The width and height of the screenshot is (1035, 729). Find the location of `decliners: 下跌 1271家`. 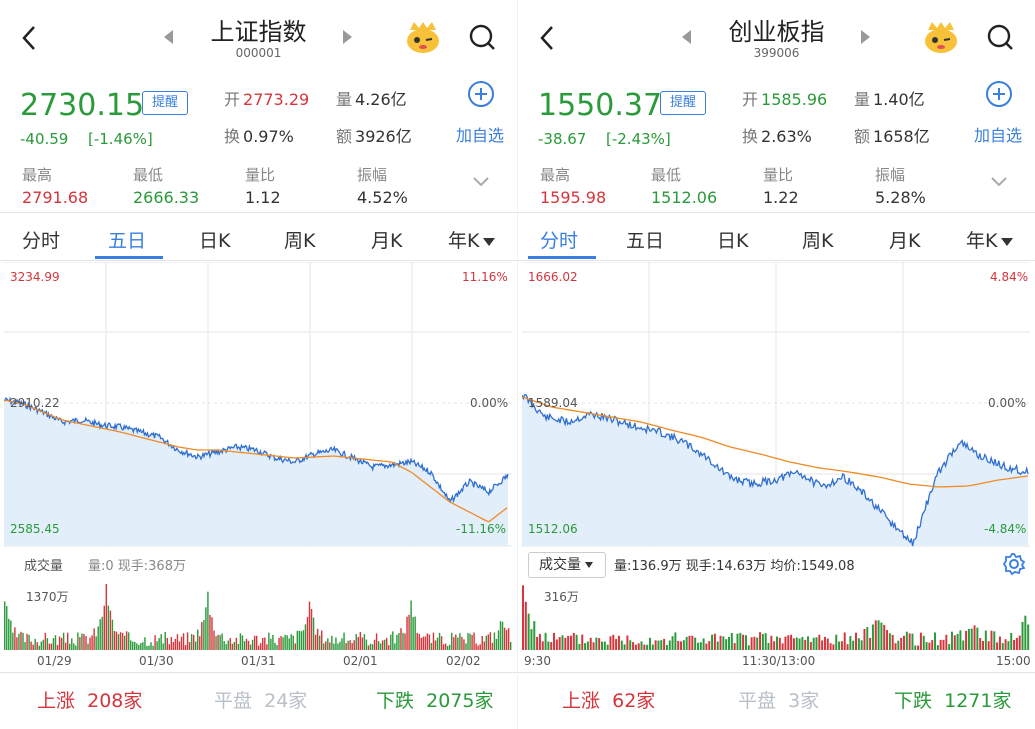

decliners: 下跌 1271家 is located at coordinates (953, 701).